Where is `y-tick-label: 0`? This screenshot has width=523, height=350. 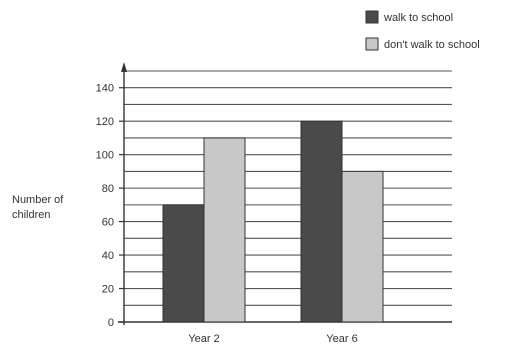
y-tick-label: 0 is located at coordinates (111, 323).